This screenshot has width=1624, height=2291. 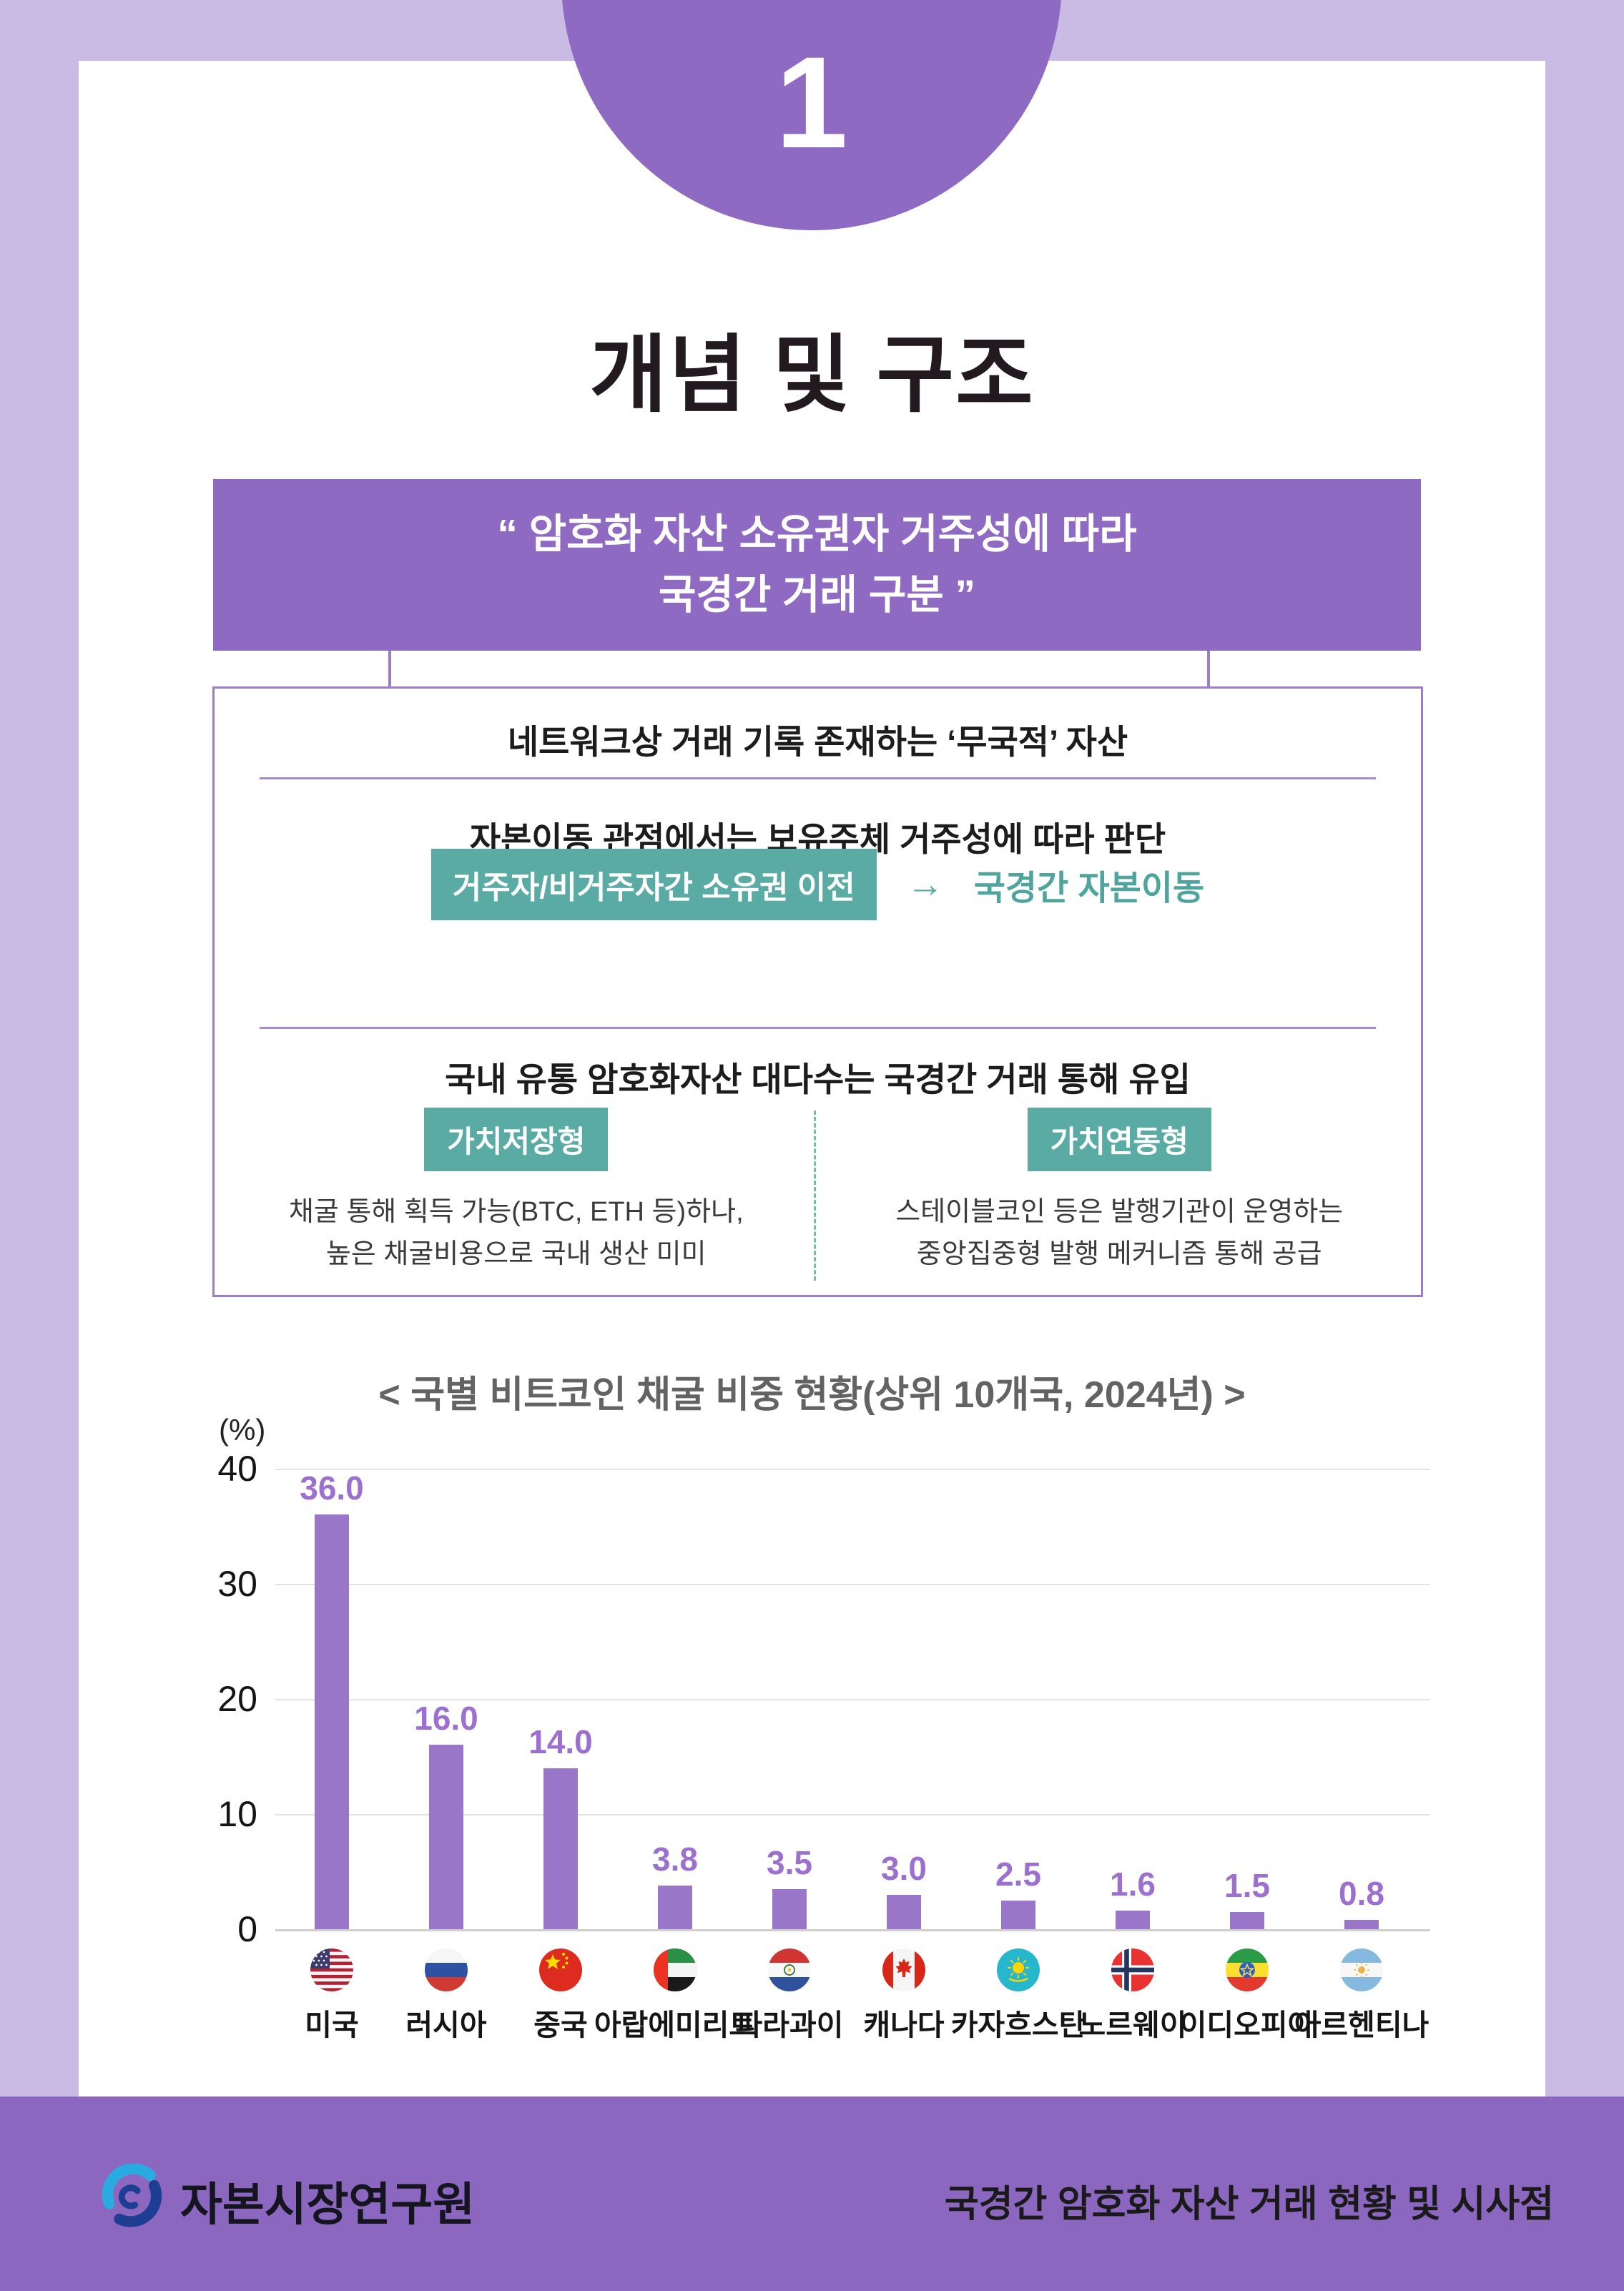 I want to click on y-tick-label-30: 30, so click(x=237, y=1584).